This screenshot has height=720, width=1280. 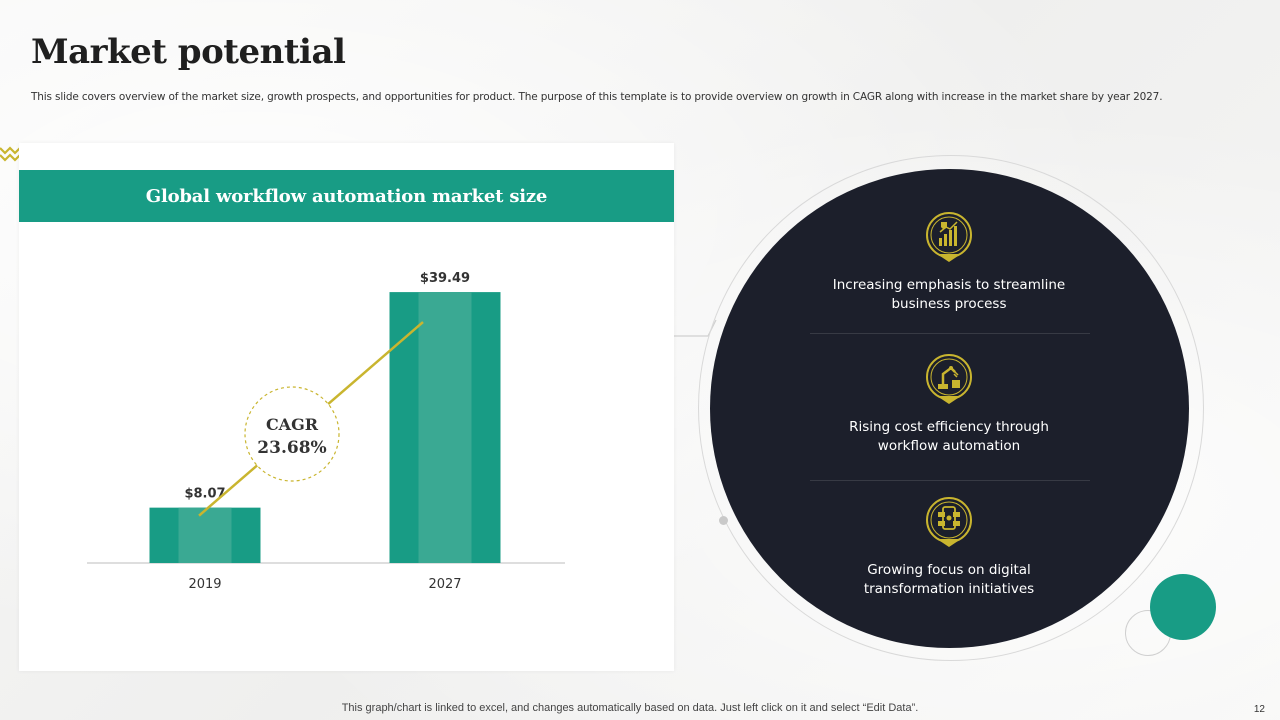 I want to click on bar-value-label: $39.49, so click(x=445, y=278).